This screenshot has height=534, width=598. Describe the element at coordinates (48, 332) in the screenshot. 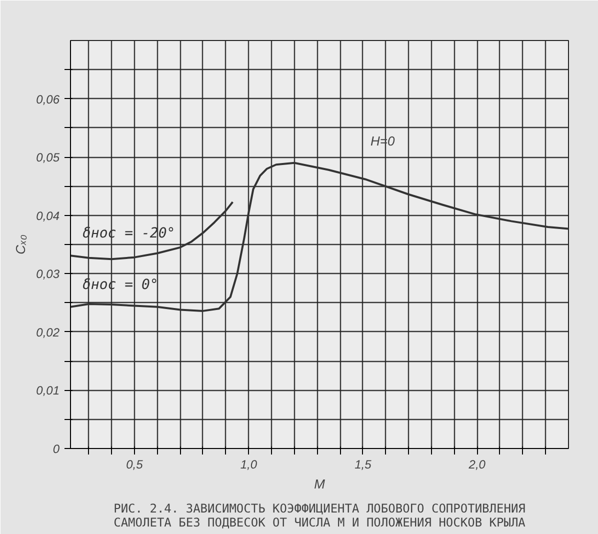

I see `y-tick-label: 0,02` at that location.